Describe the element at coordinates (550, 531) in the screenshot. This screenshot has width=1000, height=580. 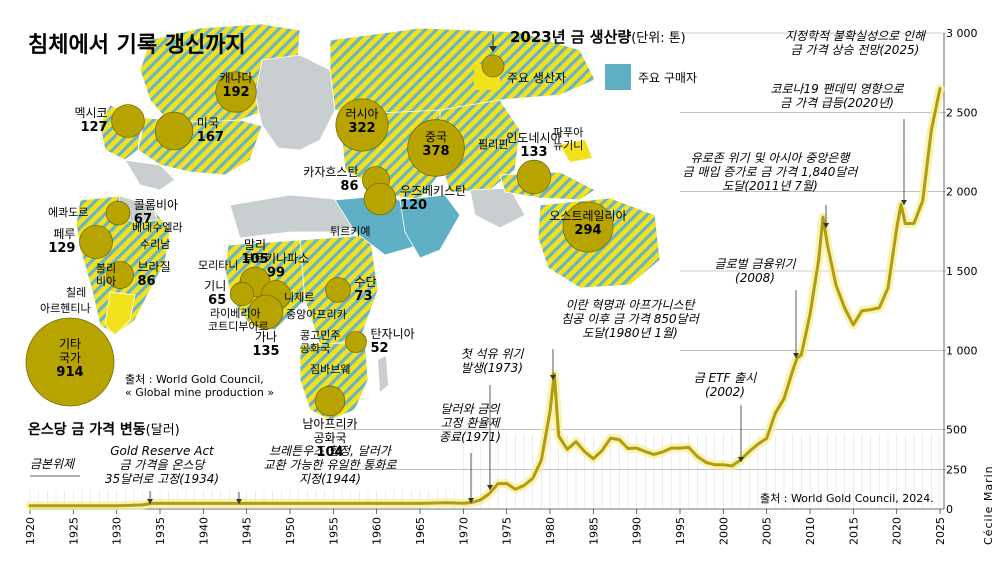
I see `x-tick-label: 1980` at that location.